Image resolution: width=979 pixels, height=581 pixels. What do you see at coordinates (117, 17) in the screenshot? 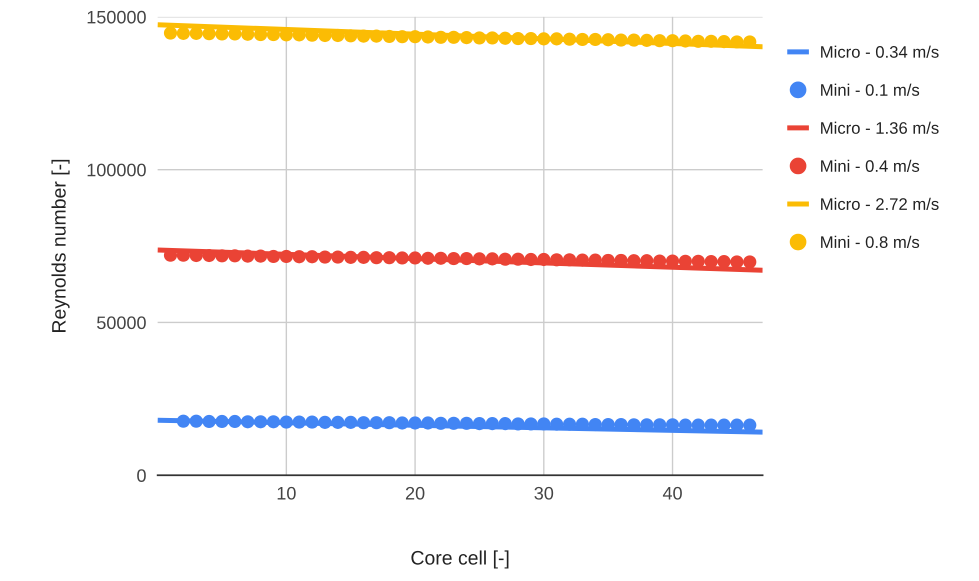
I see `y-tick-label: 150000` at bounding box center [117, 17].